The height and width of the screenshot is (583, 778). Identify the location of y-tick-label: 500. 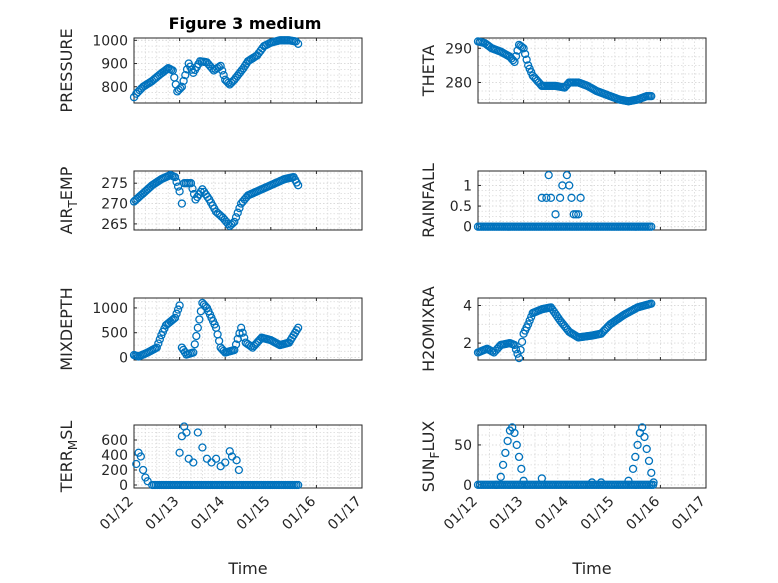
(114, 334).